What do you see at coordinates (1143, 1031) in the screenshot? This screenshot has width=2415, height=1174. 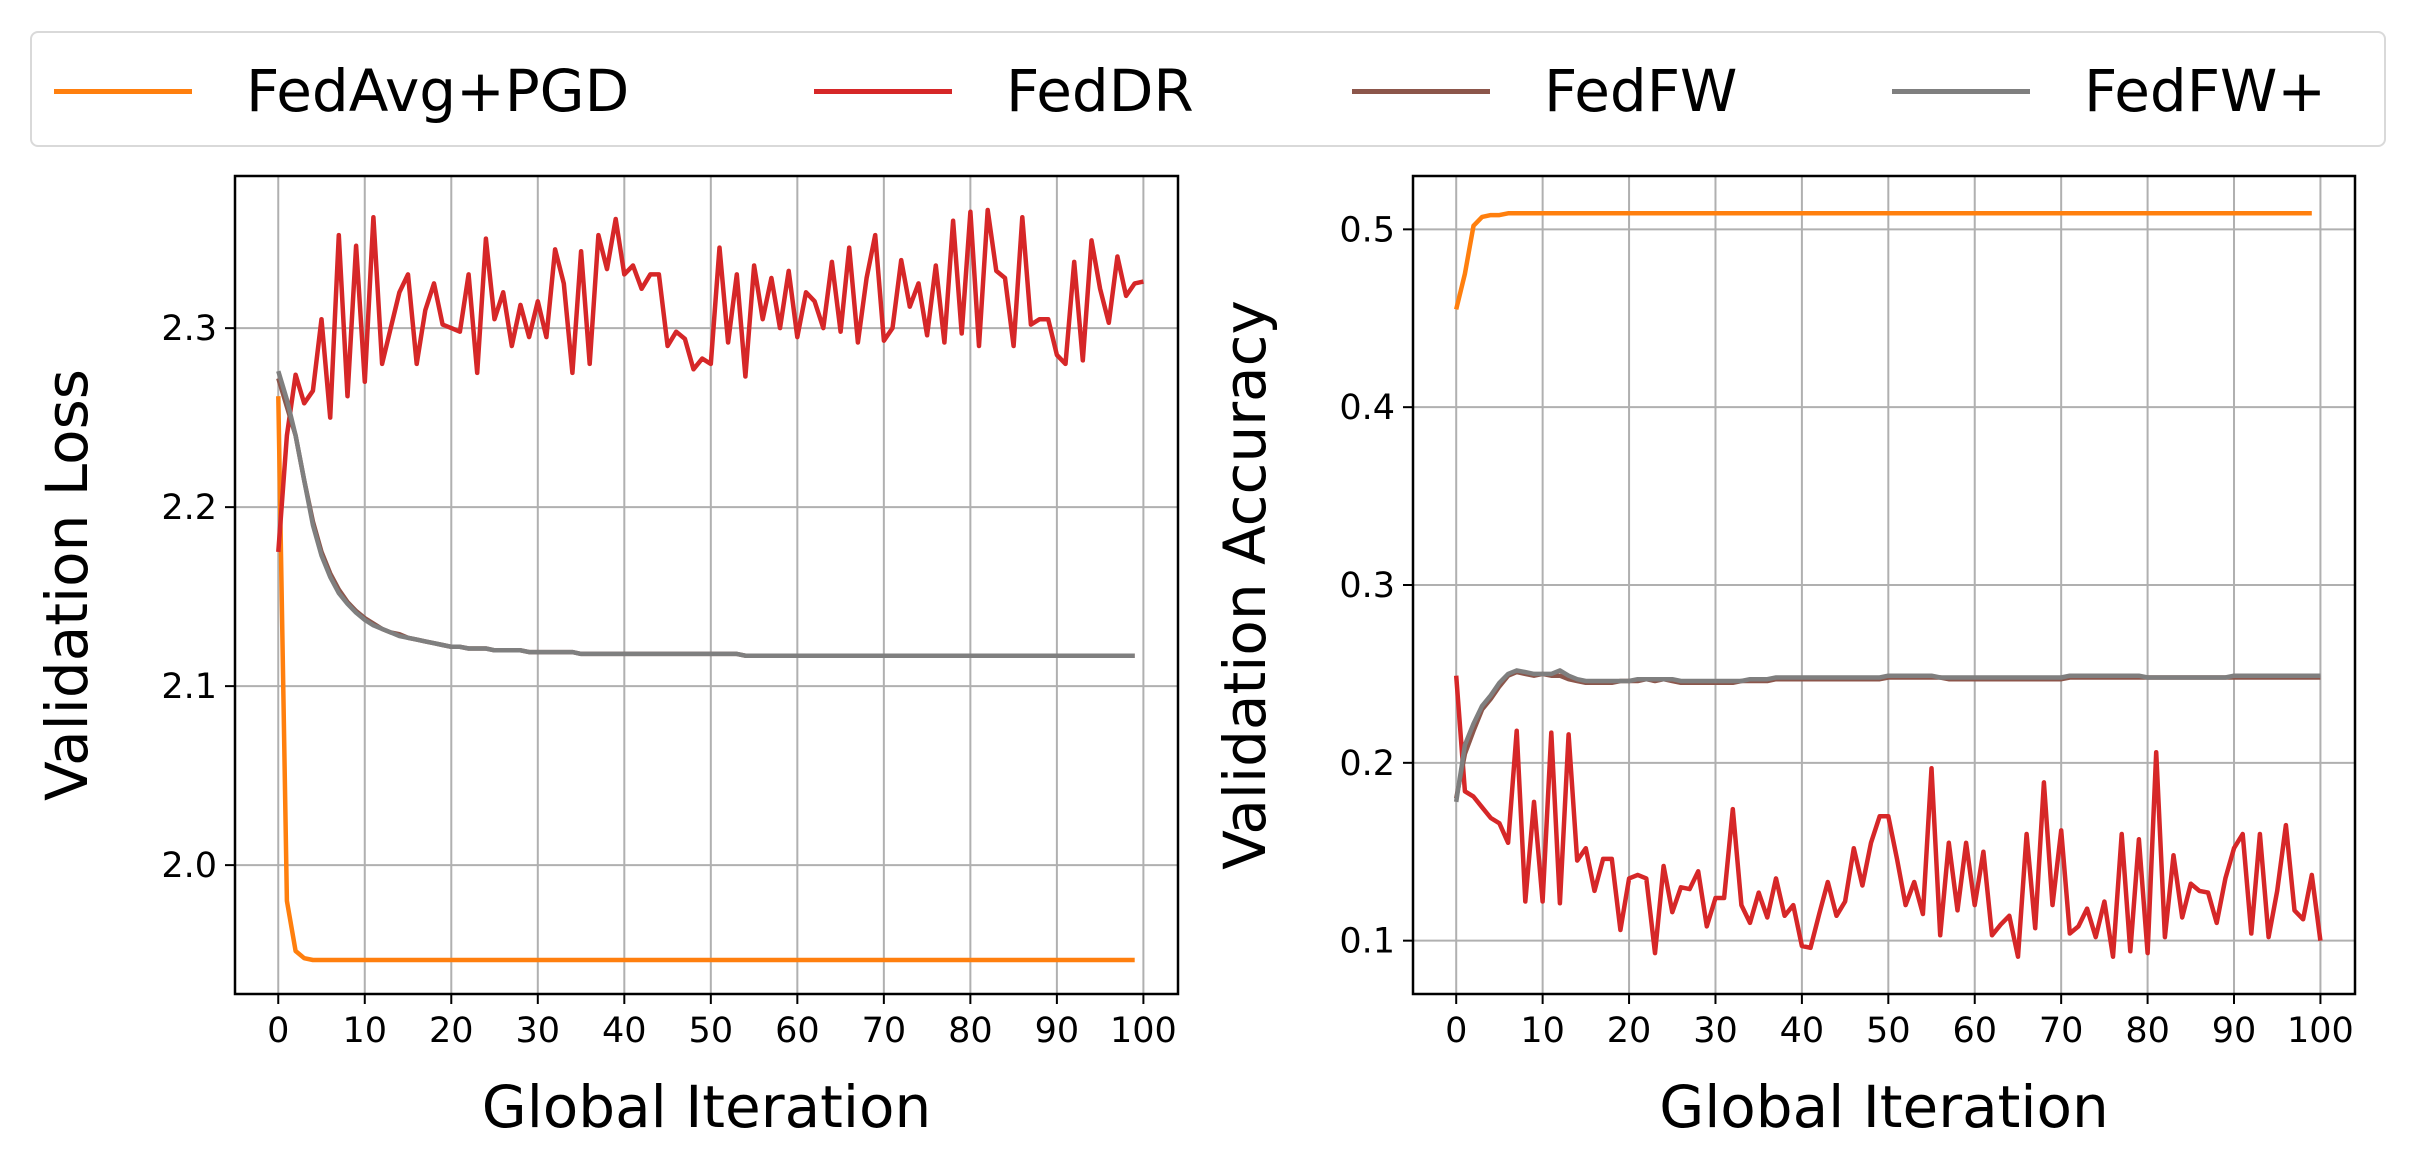 I see `loss-xtick-label: 100` at bounding box center [1143, 1031].